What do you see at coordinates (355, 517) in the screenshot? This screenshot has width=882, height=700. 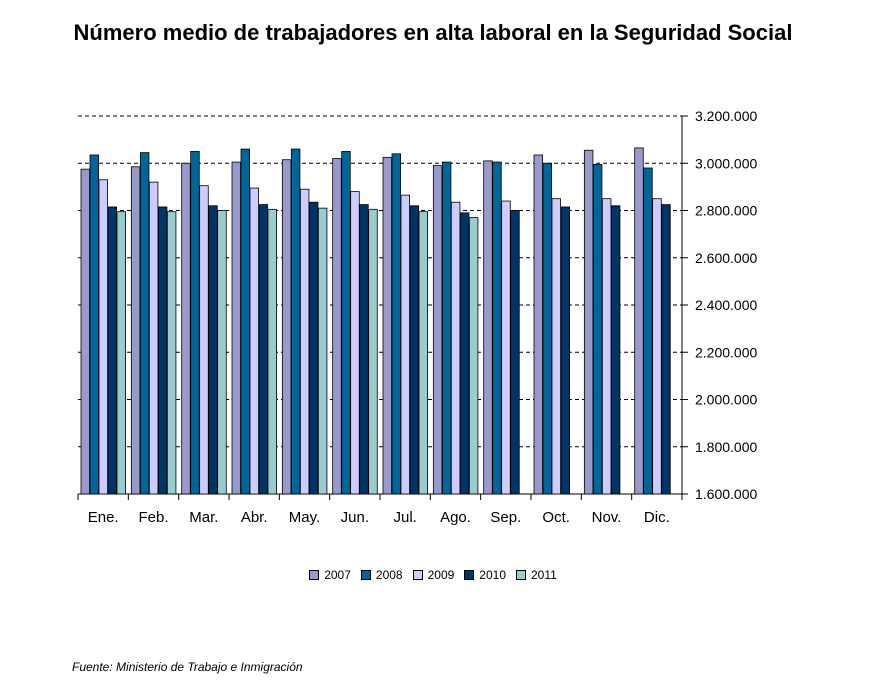 I see `x-tick-label: Jun.` at bounding box center [355, 517].